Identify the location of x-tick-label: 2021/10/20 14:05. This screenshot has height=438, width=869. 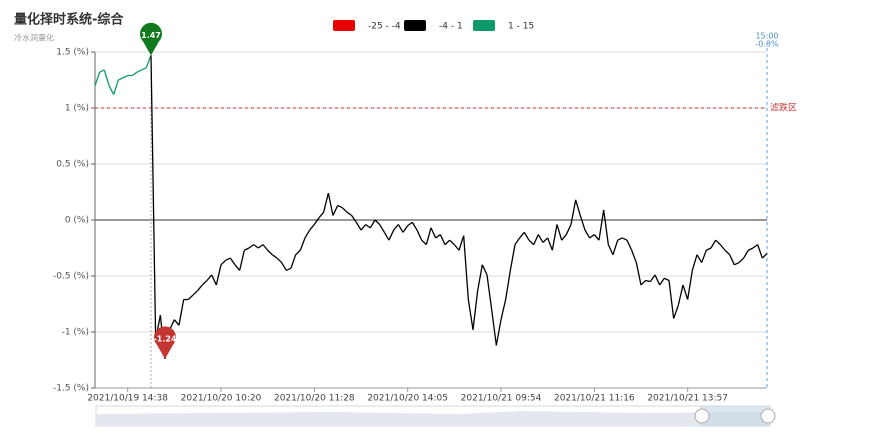
(407, 399).